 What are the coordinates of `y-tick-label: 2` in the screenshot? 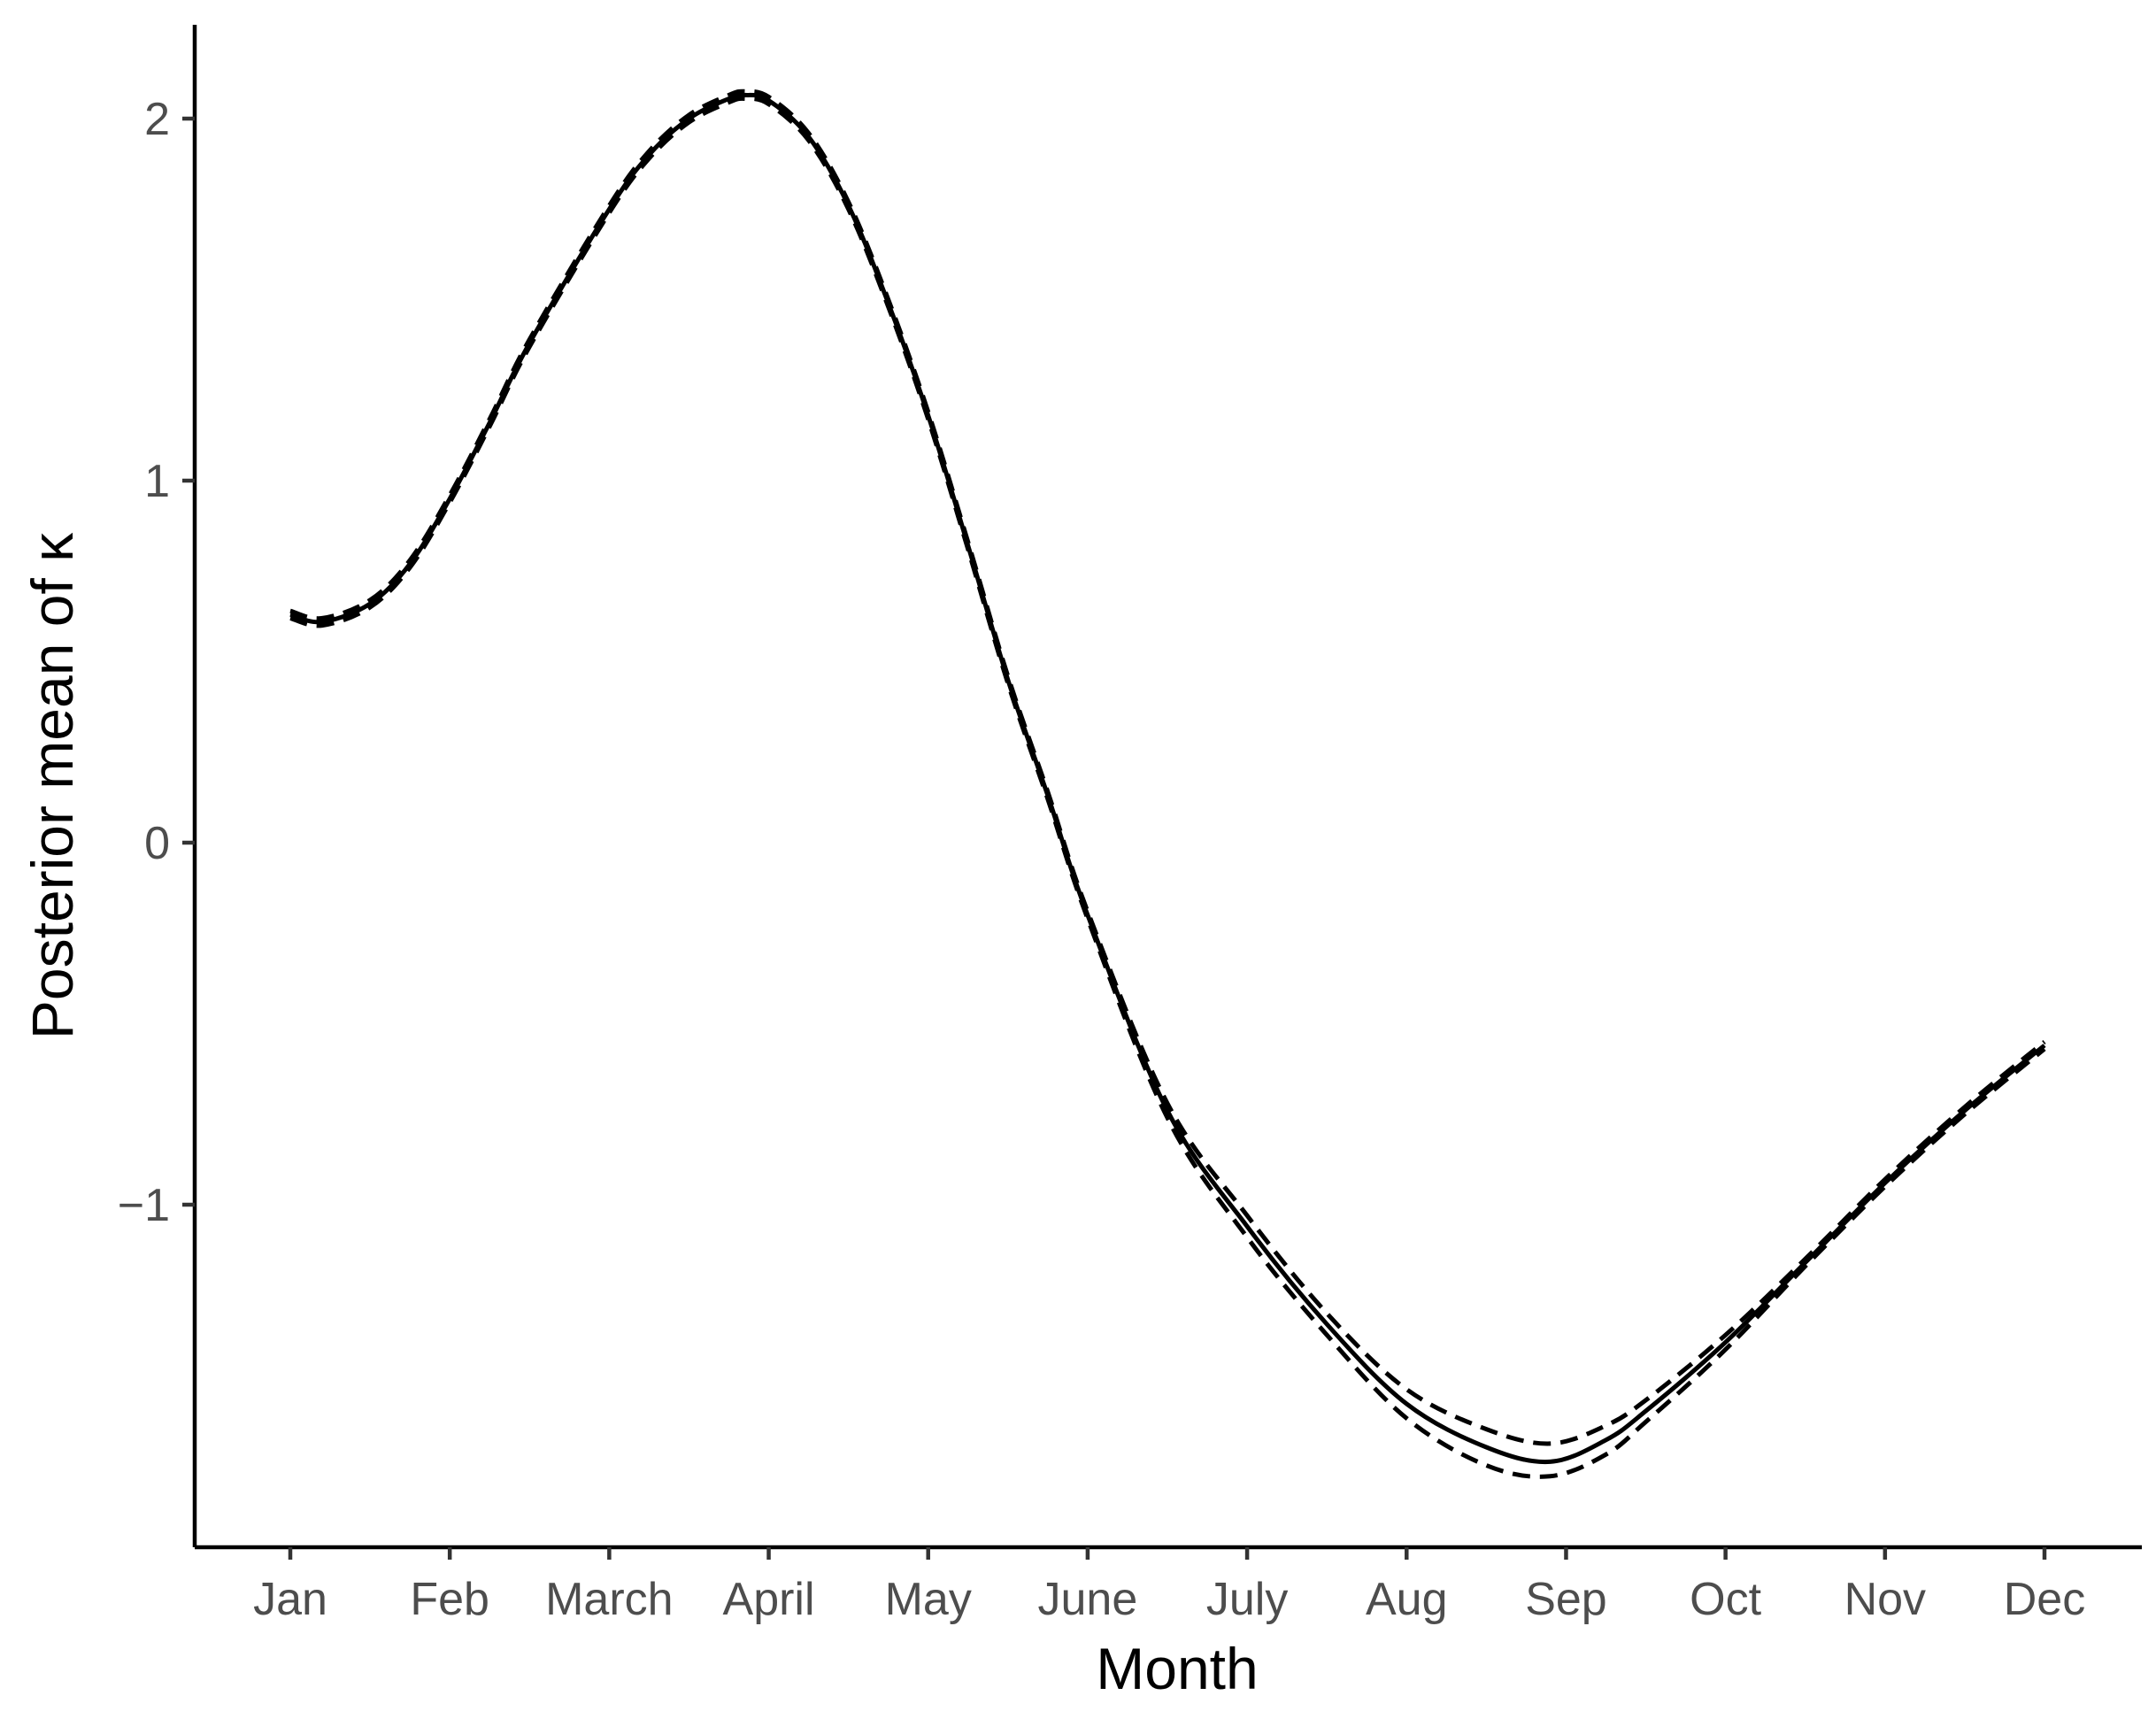 It's located at (157, 119).